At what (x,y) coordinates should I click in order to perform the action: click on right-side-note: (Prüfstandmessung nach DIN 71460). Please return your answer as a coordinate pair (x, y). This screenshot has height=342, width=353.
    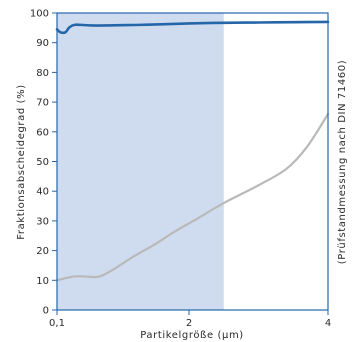
    Looking at the image, I should click on (342, 162).